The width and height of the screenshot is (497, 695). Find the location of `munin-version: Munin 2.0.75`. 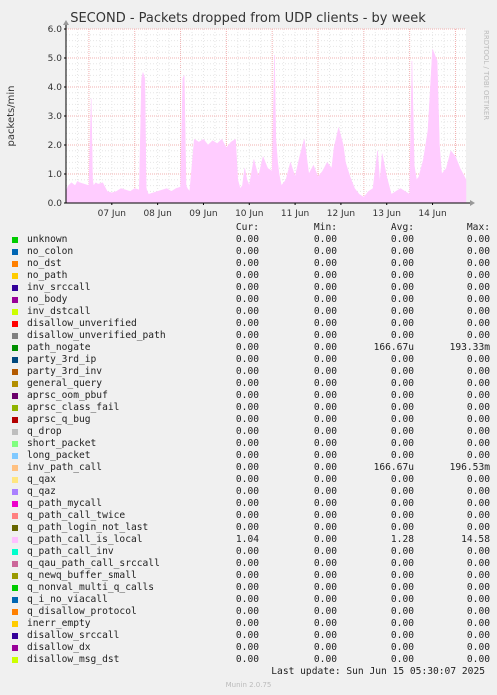

munin-version: Munin 2.0.75 is located at coordinates (248, 685).